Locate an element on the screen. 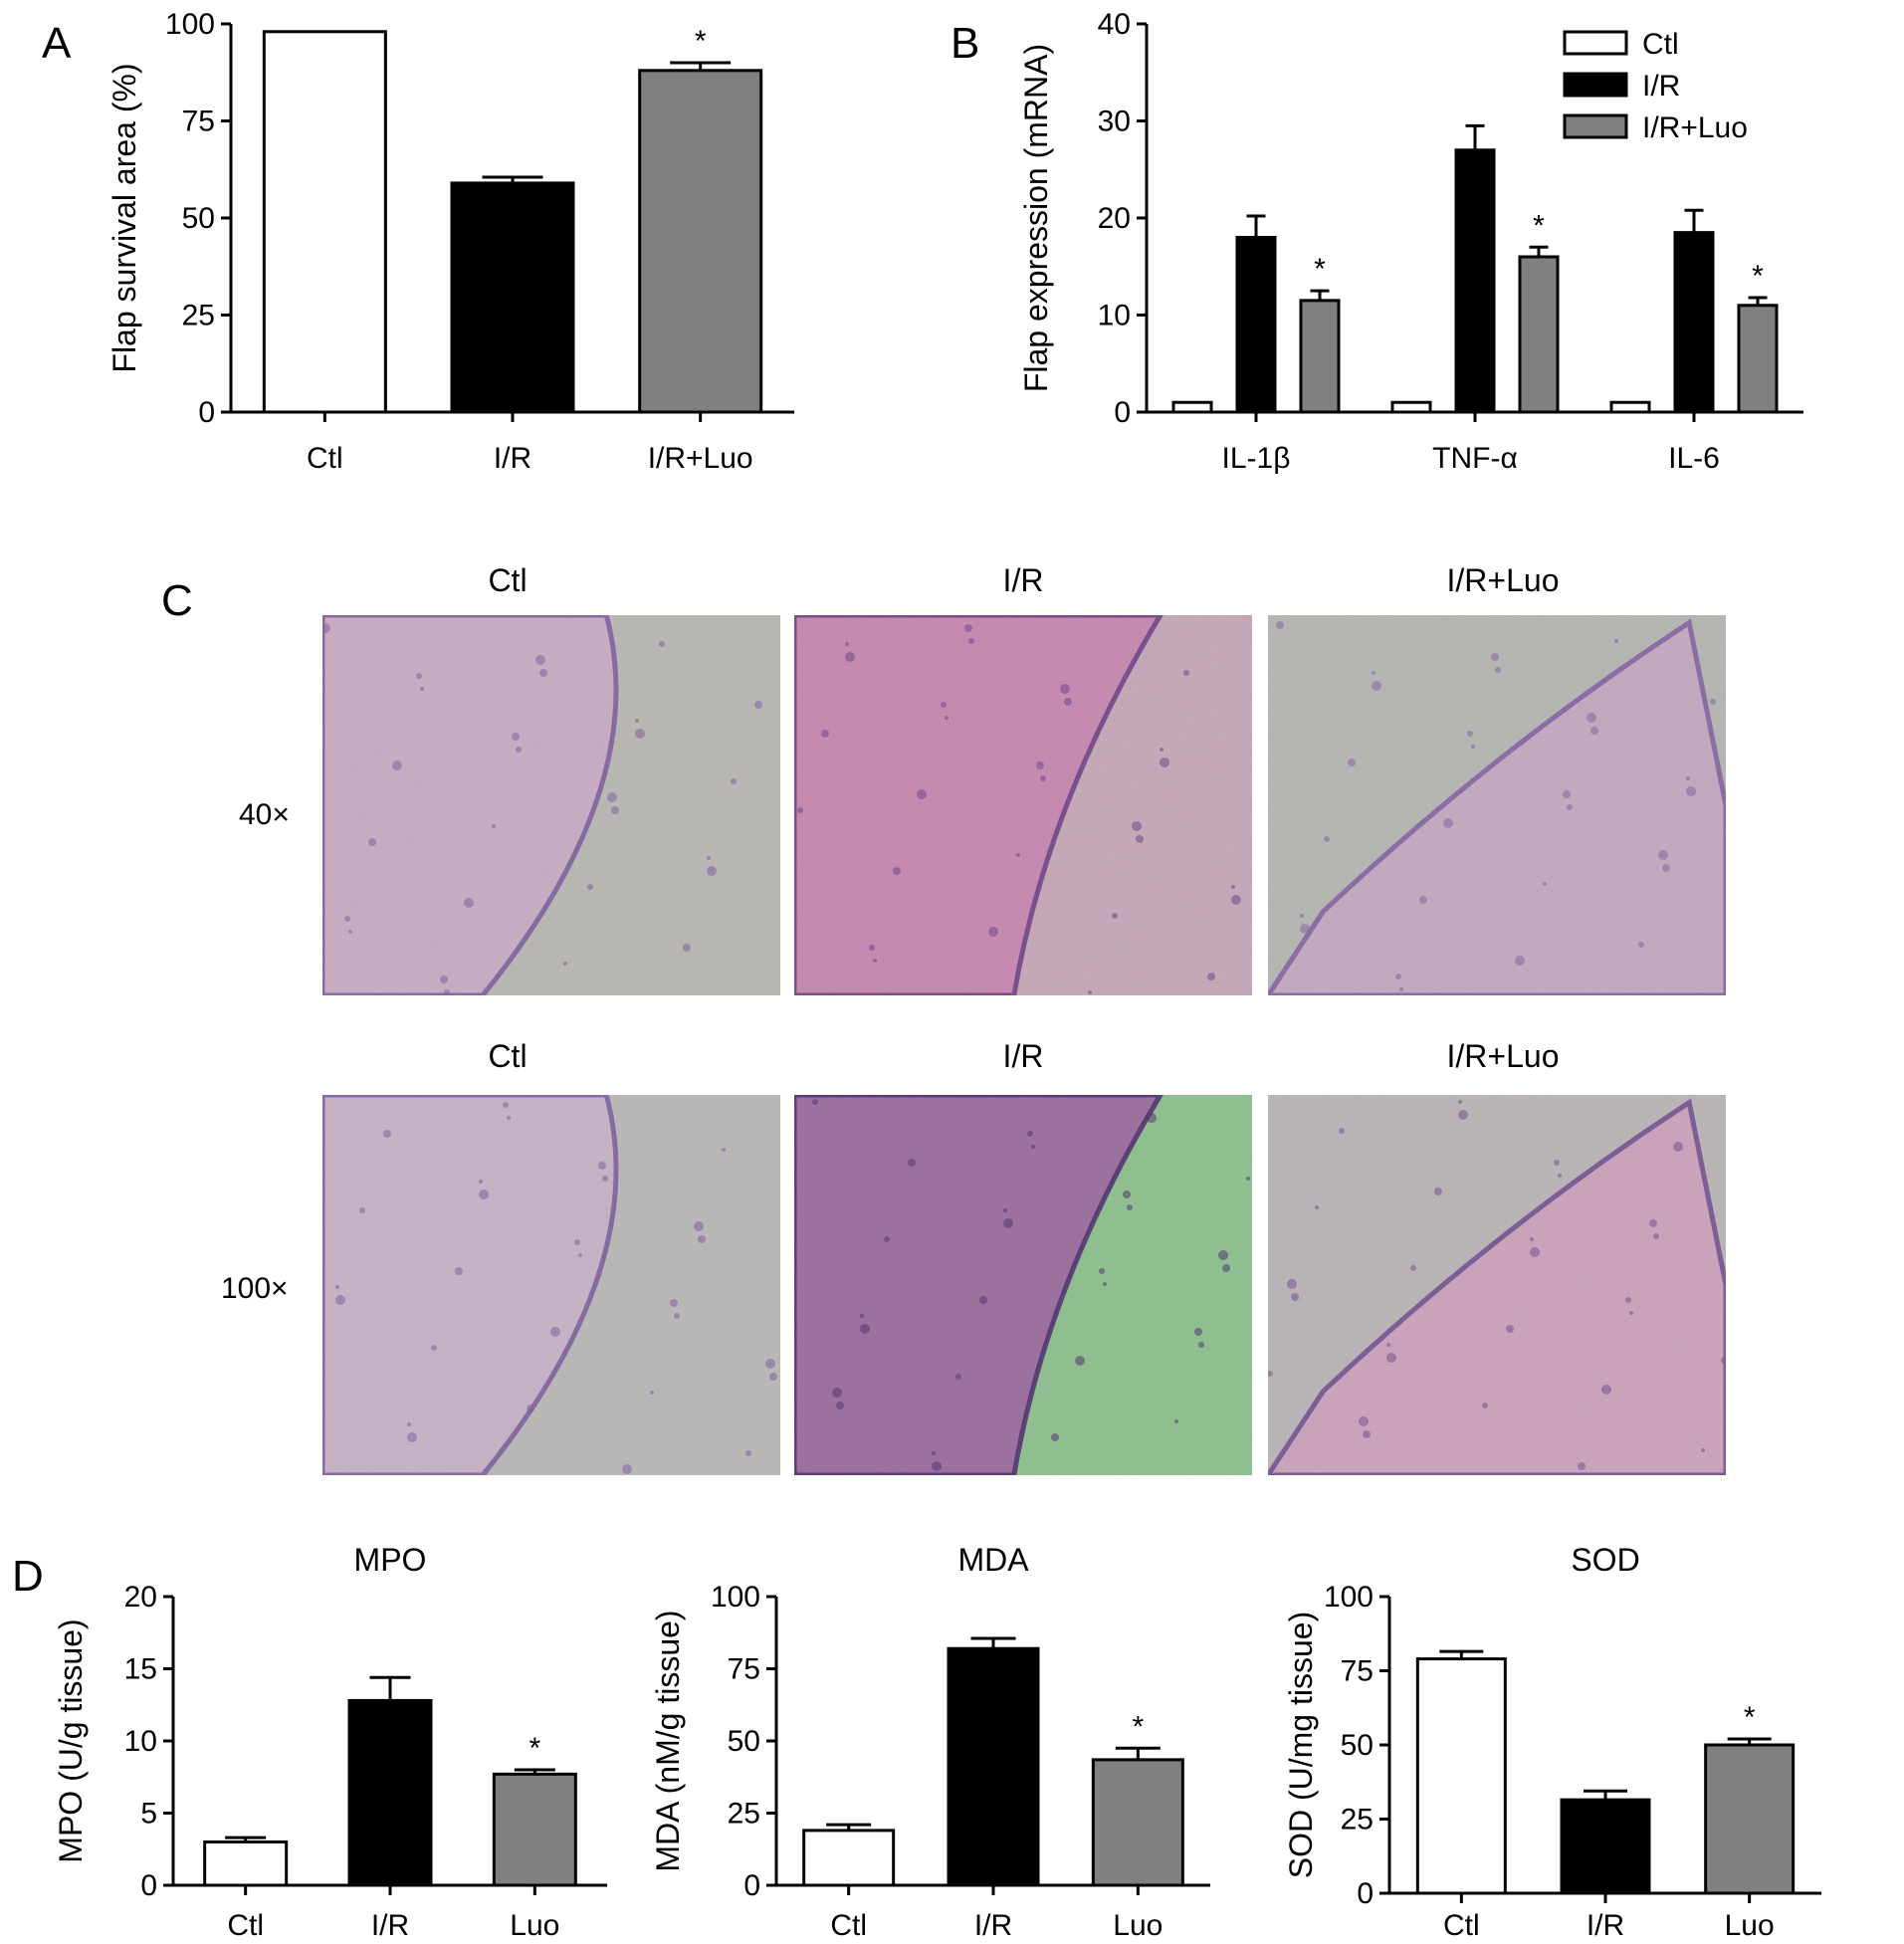 This screenshot has height=1944, width=1904. panel-letter-d: D is located at coordinates (28, 1576).